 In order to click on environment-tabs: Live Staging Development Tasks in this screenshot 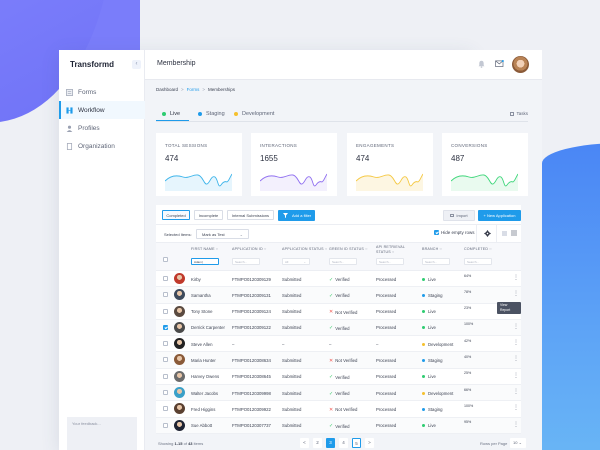, I will do `click(342, 116)`.